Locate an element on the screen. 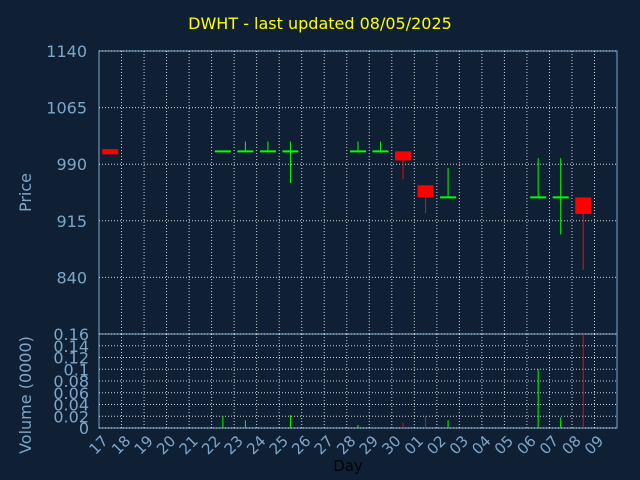 Image resolution: width=640 pixels, height=480 pixels. price-tick-label: 1065 is located at coordinates (66, 108).